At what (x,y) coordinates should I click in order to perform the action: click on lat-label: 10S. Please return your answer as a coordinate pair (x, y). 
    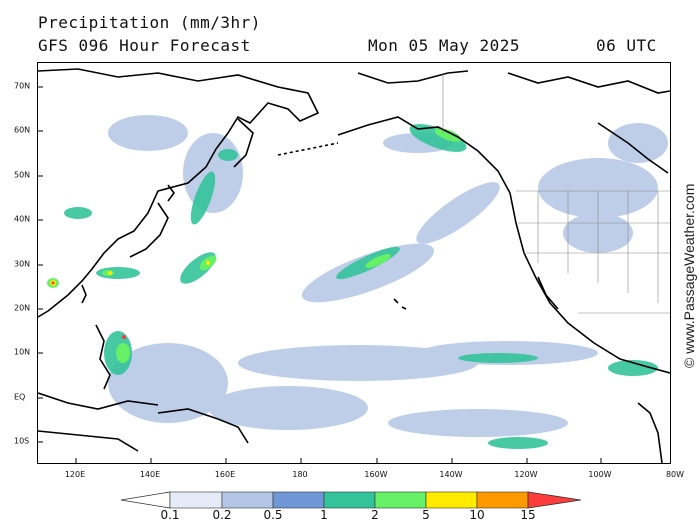
    Looking at the image, I should click on (22, 441).